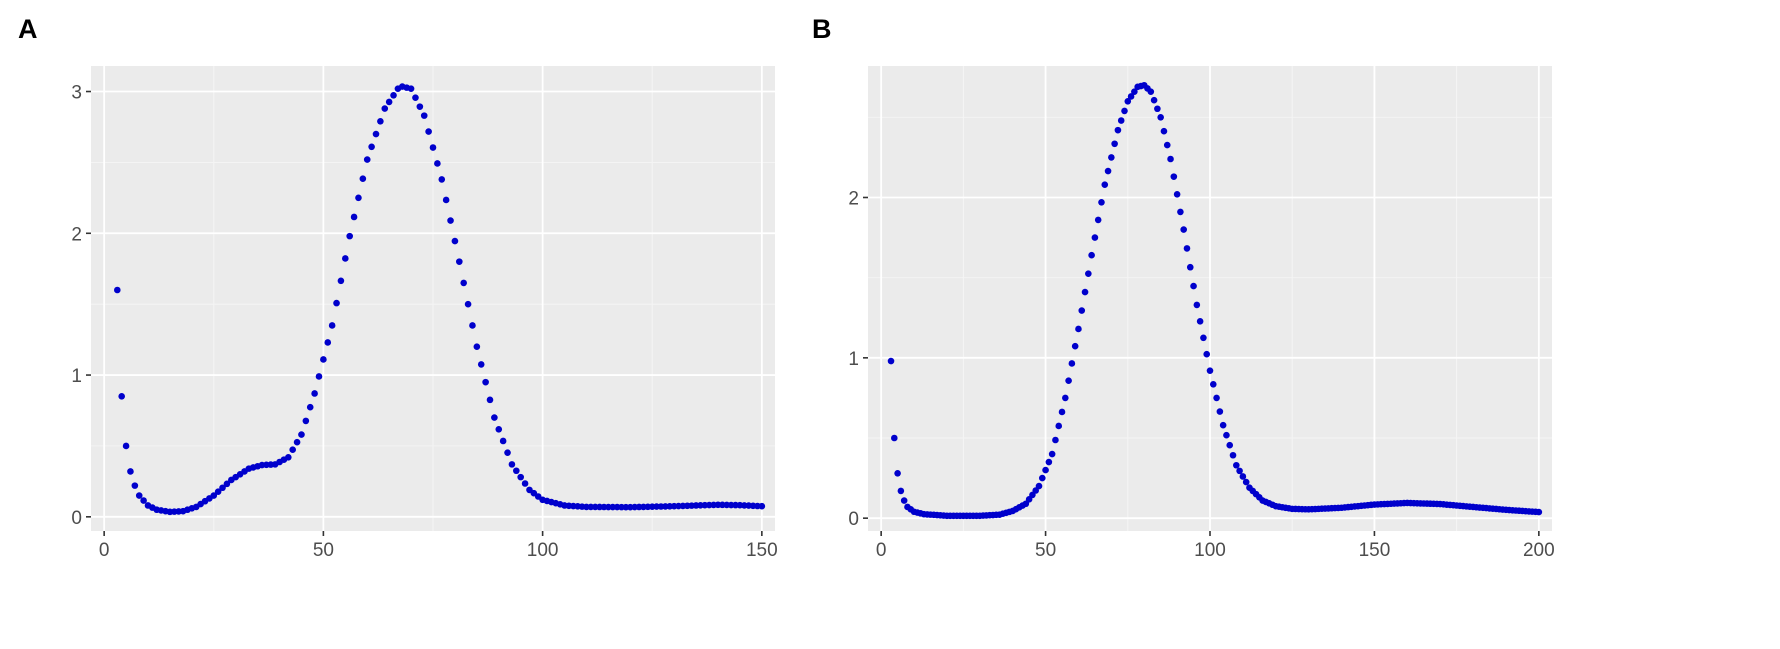 This screenshot has height=649, width=1780. I want to click on x-tick-label: 200, so click(1539, 550).